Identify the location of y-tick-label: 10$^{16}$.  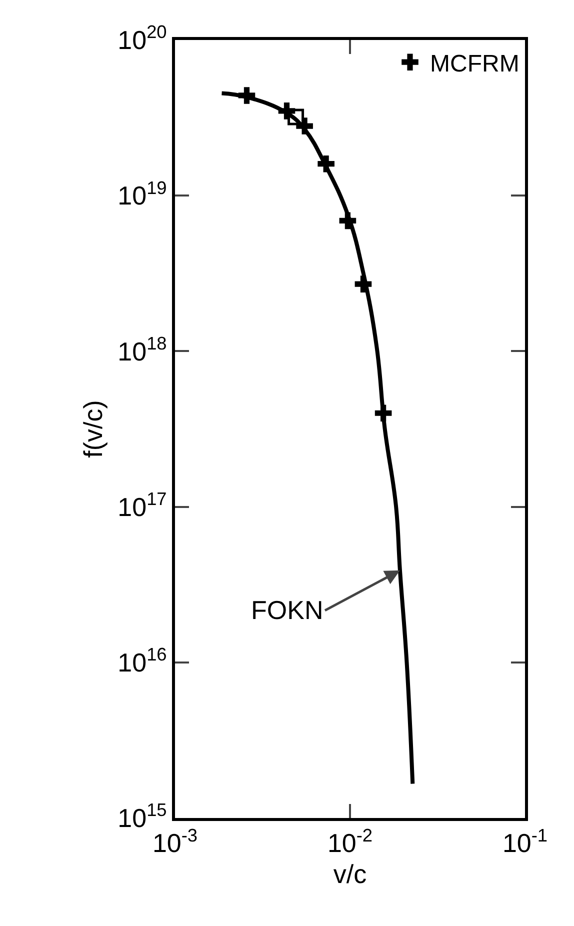
(142, 661).